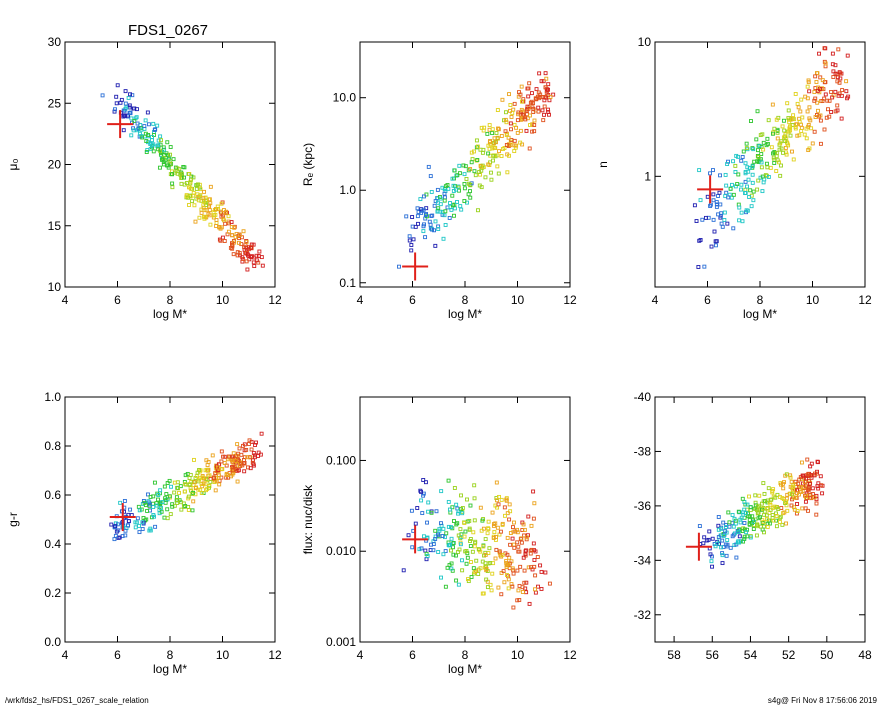  I want to click on x-tick-label: 8, so click(170, 655).